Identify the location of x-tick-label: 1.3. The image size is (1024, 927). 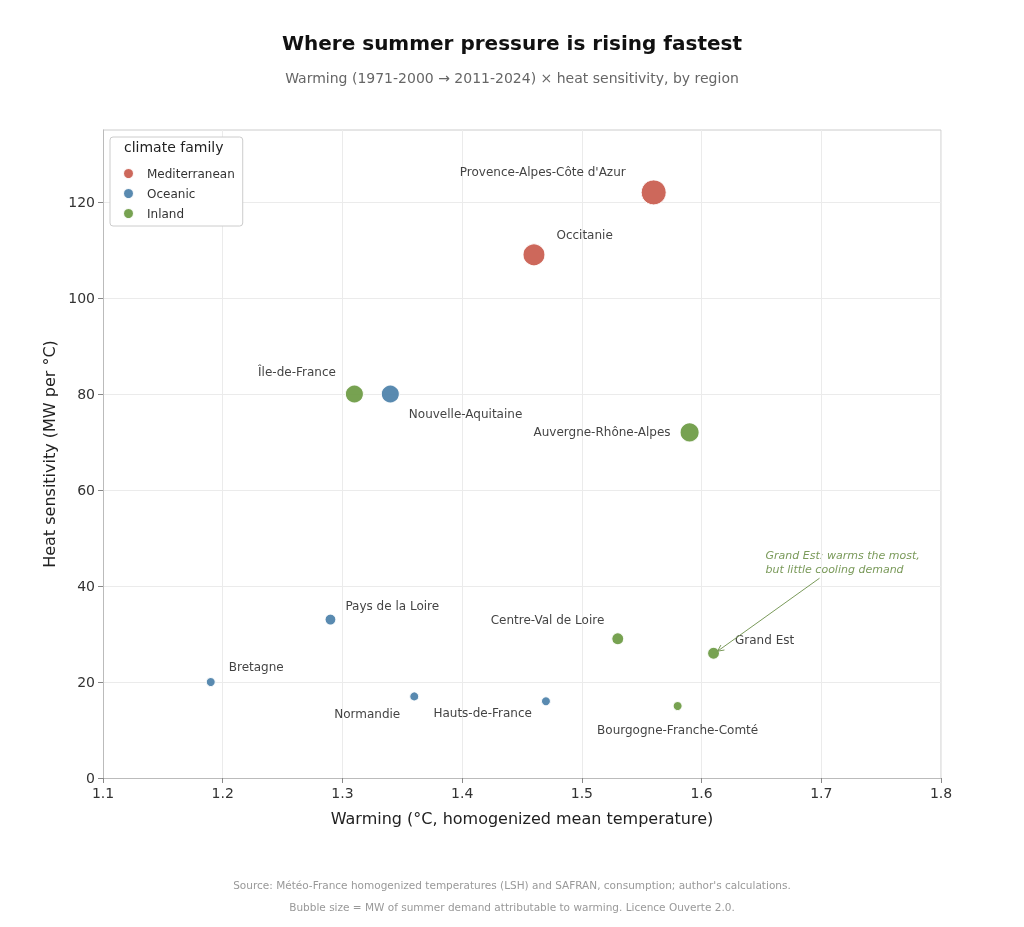
(342, 793).